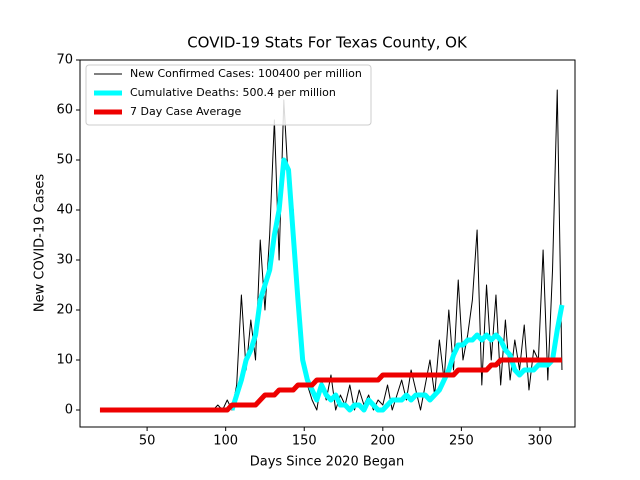 This screenshot has width=640, height=480. I want to click on legend-label: Cumulative Deaths: 500.4 per million, so click(233, 92).